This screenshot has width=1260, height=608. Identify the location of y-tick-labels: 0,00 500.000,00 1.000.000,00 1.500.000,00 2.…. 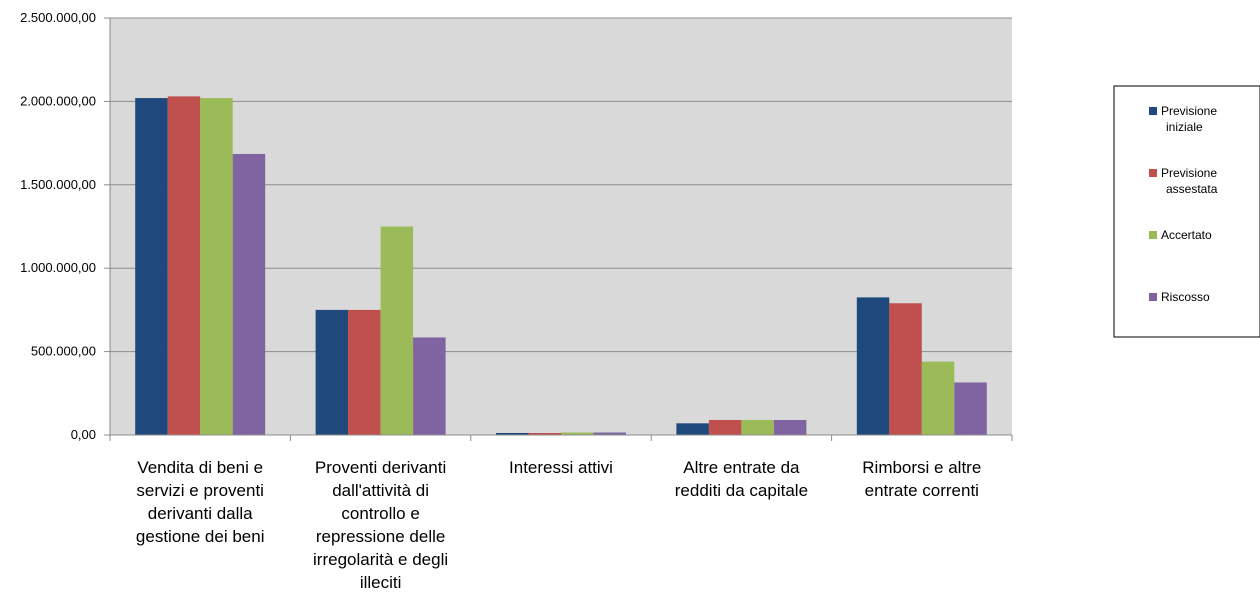
(65, 226).